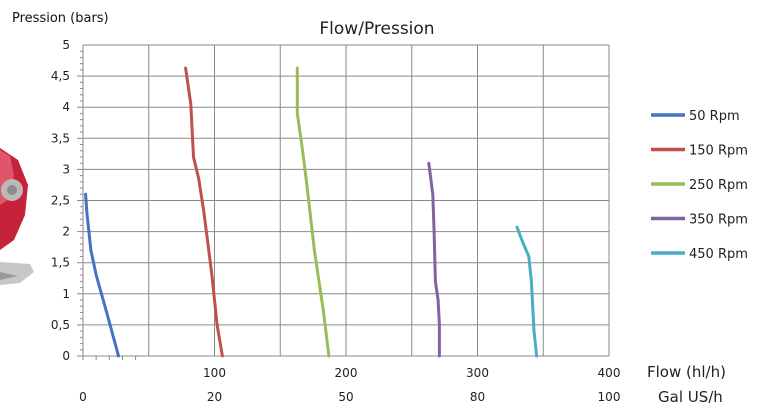 The width and height of the screenshot is (758, 403). Describe the element at coordinates (477, 373) in the screenshot. I see `x-tick-label: 300` at that location.